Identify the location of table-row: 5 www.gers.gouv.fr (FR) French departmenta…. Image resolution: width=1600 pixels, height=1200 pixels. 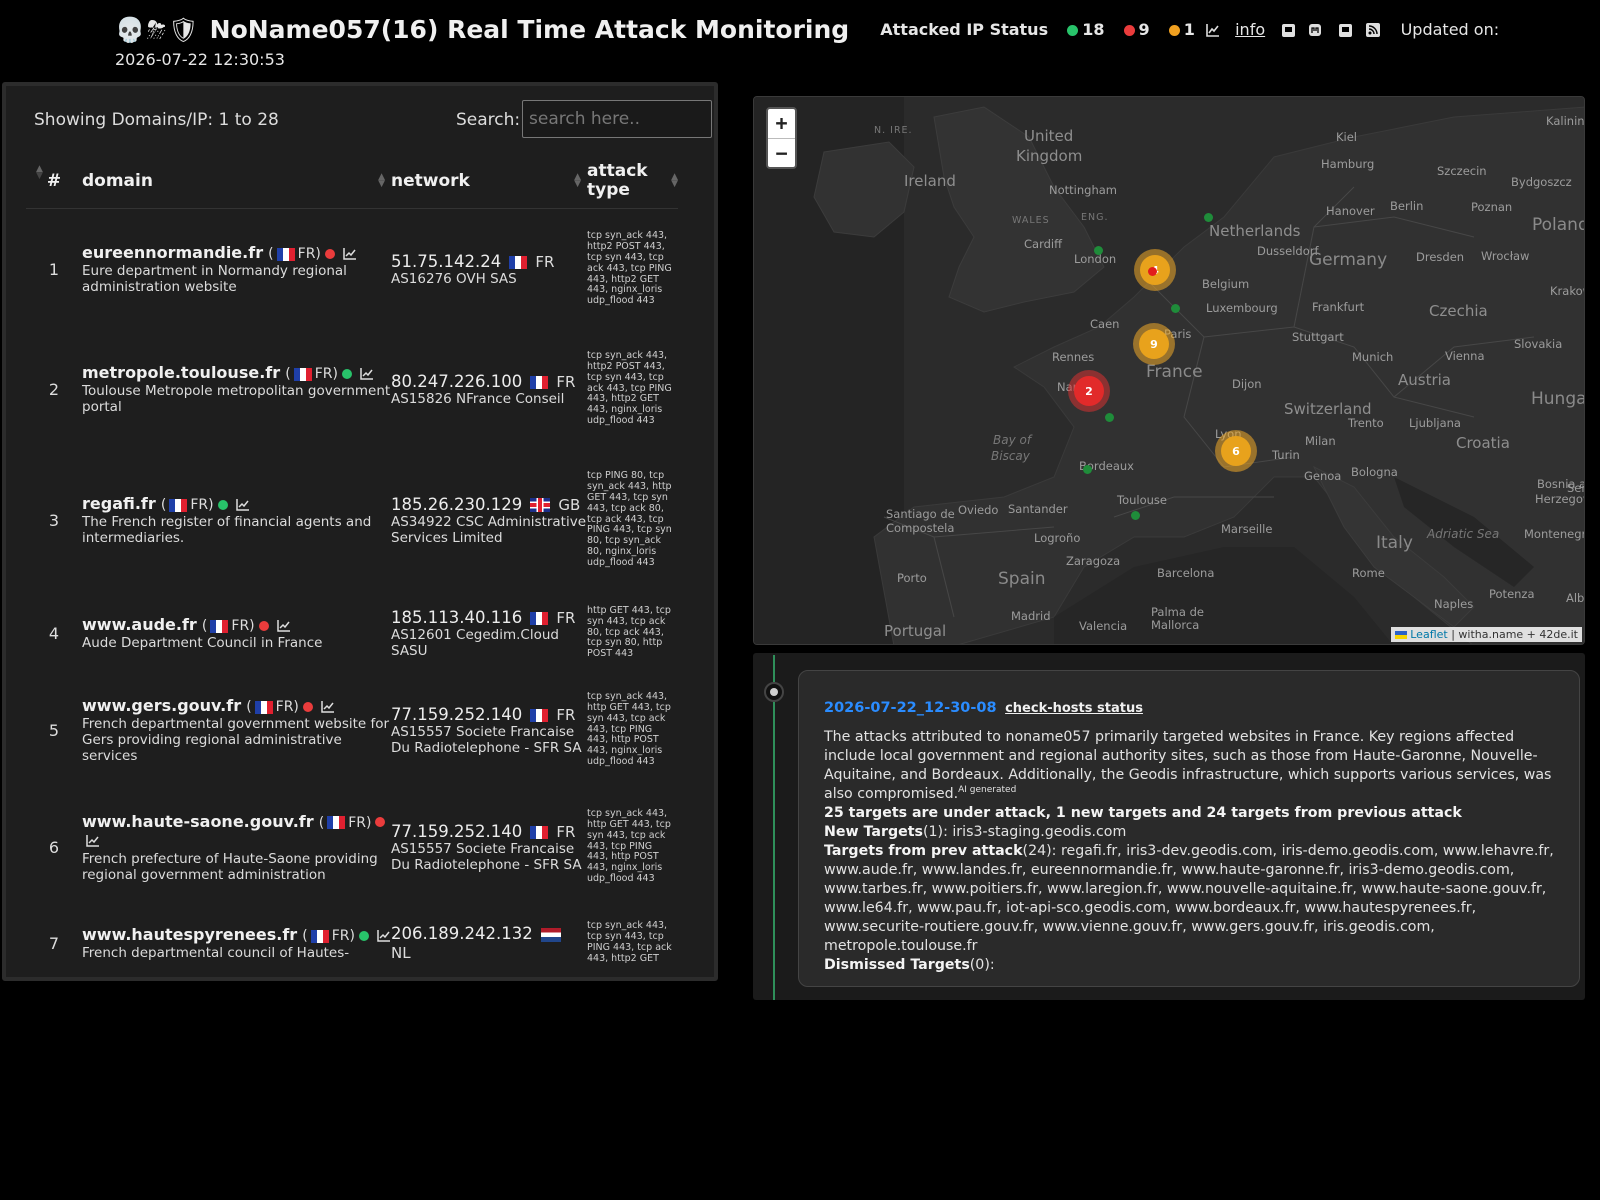
(352, 730).